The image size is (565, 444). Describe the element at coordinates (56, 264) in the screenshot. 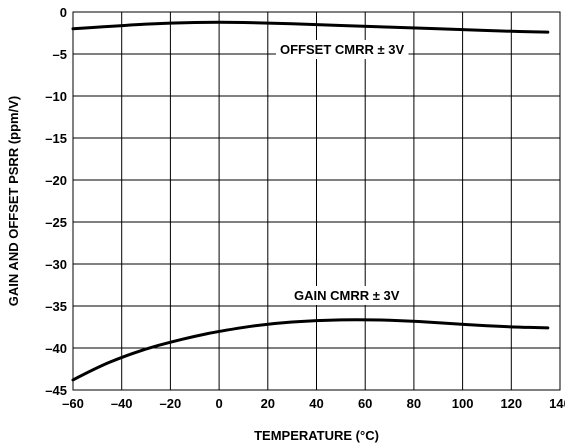

I see `y-tick-label: –30` at that location.